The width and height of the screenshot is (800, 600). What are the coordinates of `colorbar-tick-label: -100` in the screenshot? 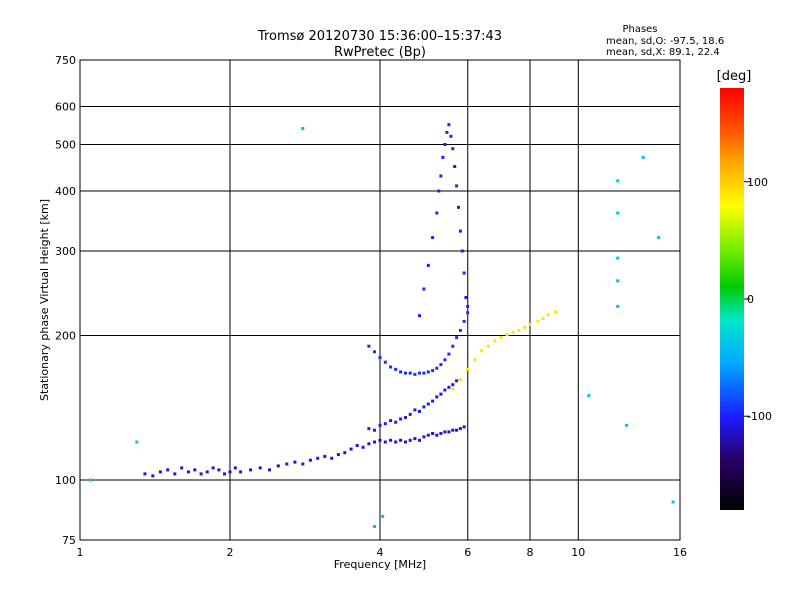 It's located at (759, 416).